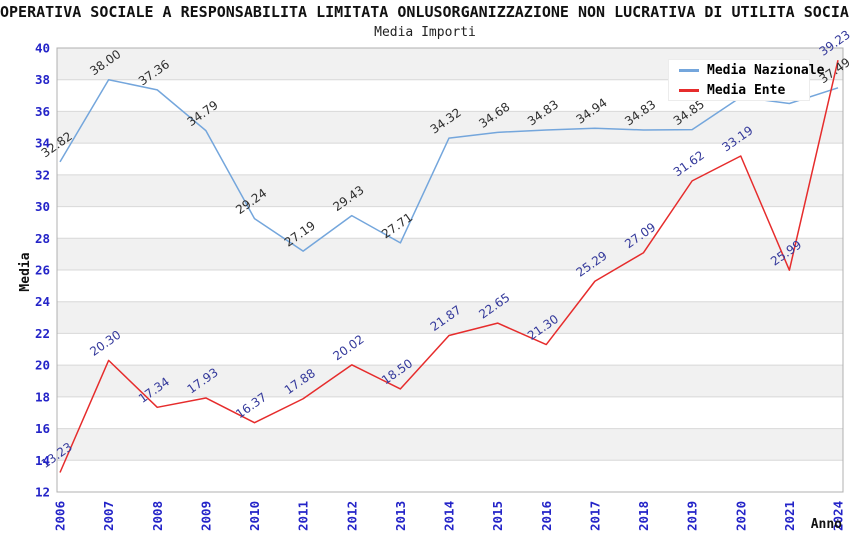 The width and height of the screenshot is (850, 550). What do you see at coordinates (42, 174) in the screenshot?
I see `svg-text: 32` at bounding box center [42, 174].